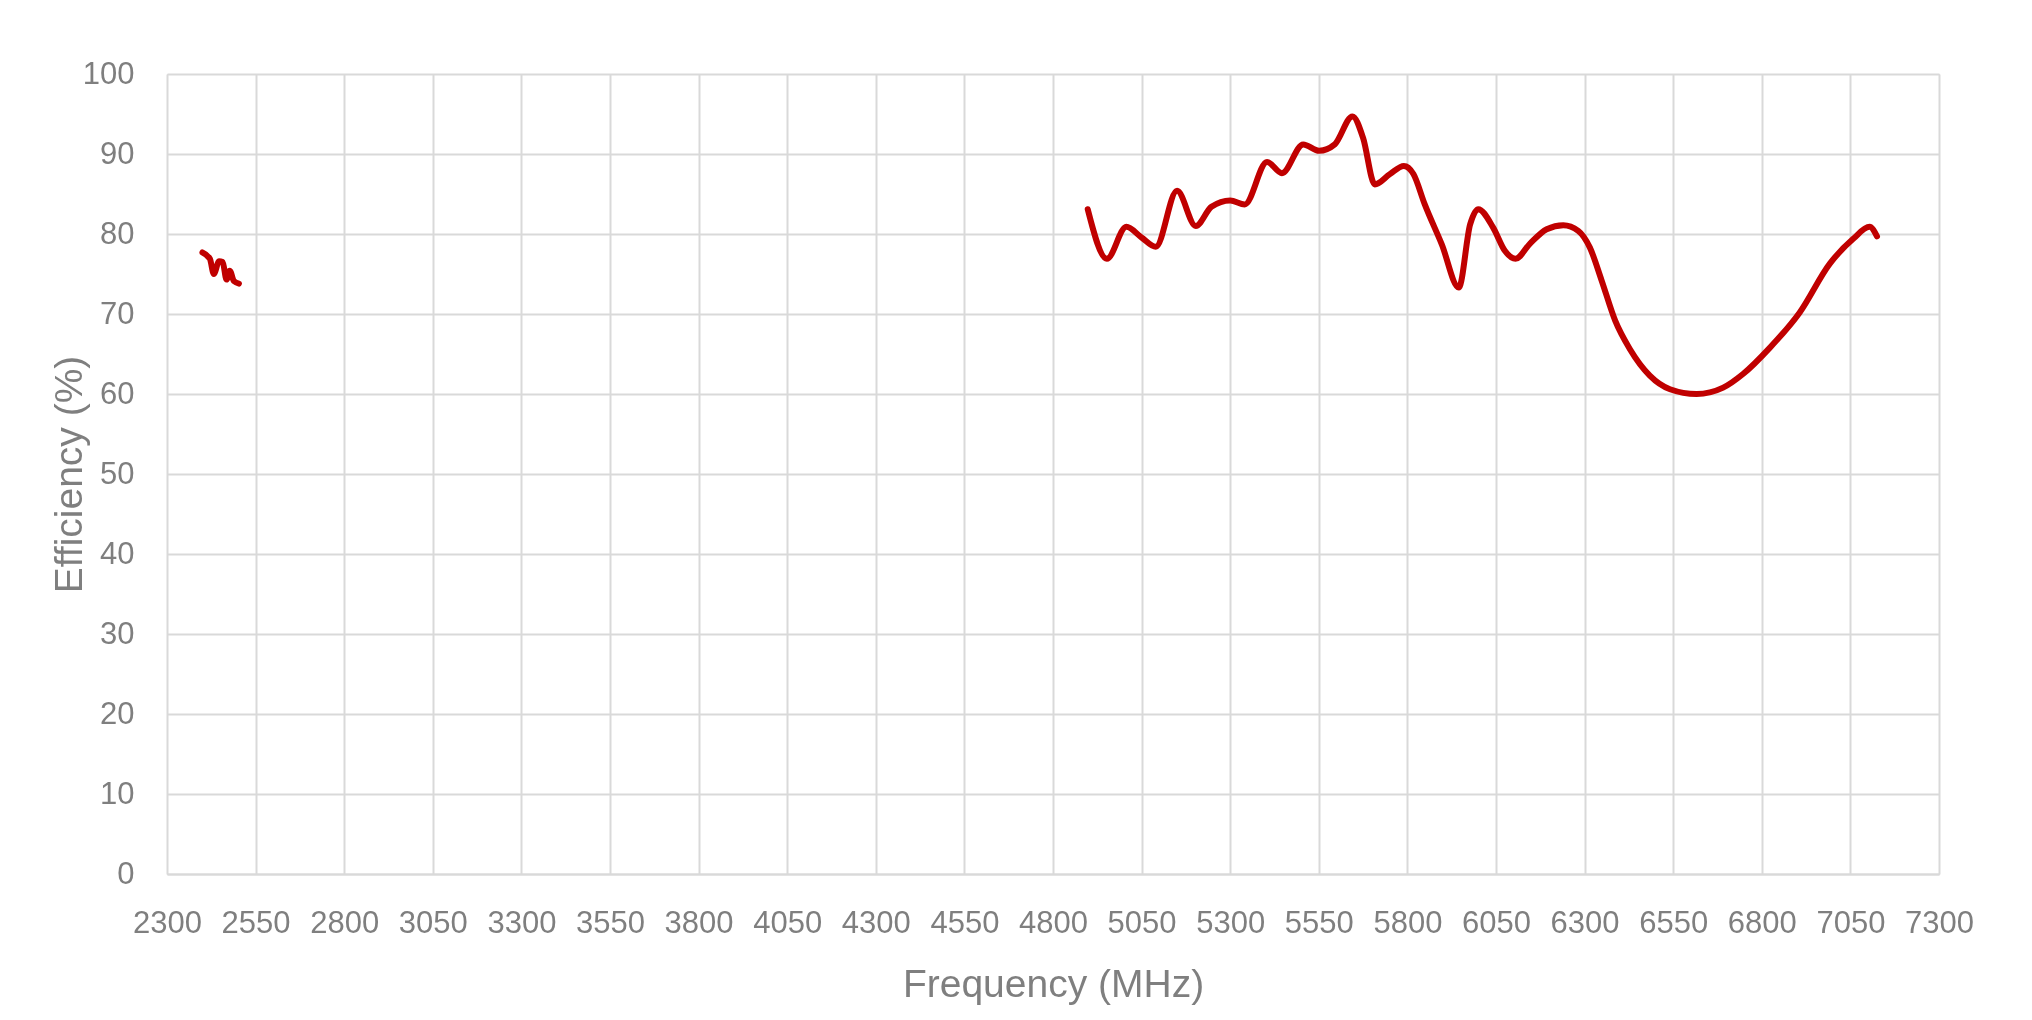 The width and height of the screenshot is (2032, 1020). Describe the element at coordinates (117, 633) in the screenshot. I see `y-tick-label: 30` at that location.